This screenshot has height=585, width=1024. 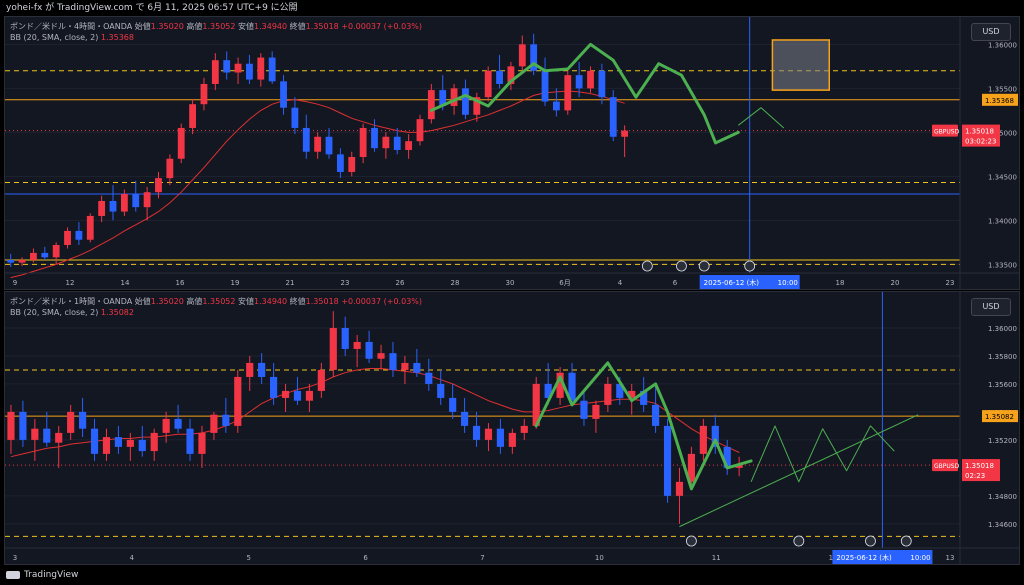 What do you see at coordinates (15, 558) in the screenshot?
I see `time-tick-label: 3` at bounding box center [15, 558].